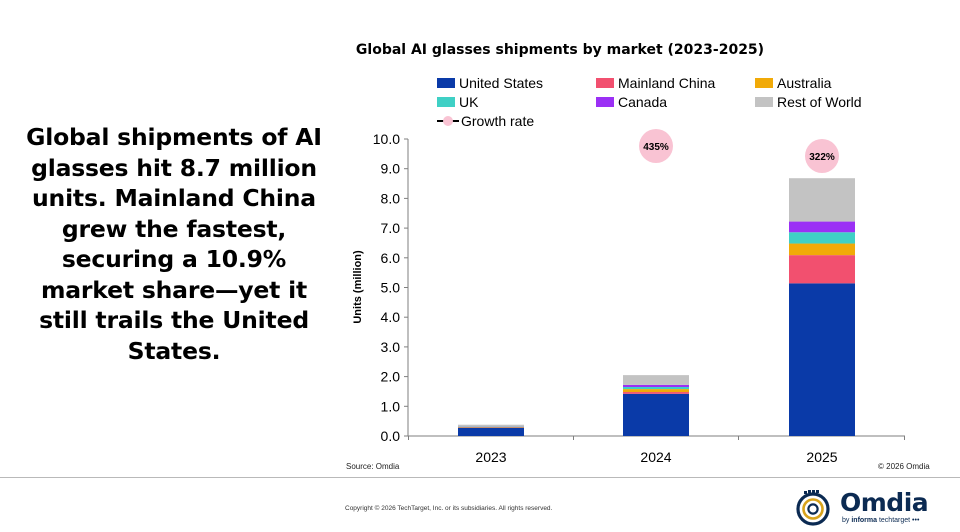 The image size is (960, 532). What do you see at coordinates (764, 102) in the screenshot?
I see `legend-swatch-rest-of-world` at bounding box center [764, 102].